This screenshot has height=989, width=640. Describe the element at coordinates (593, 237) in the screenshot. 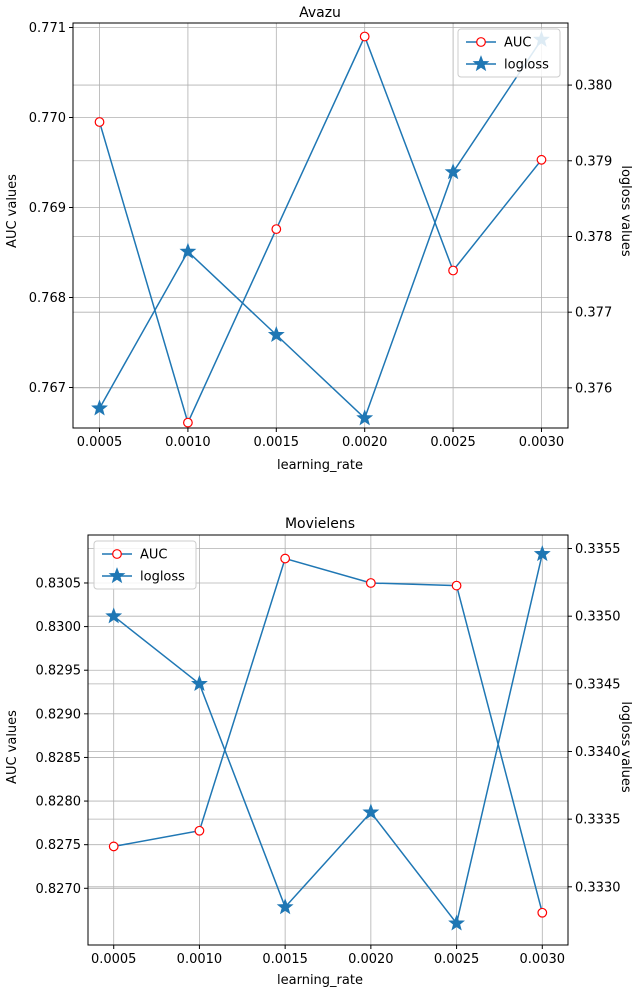

I see `right-tick-label: 0.378` at that location.